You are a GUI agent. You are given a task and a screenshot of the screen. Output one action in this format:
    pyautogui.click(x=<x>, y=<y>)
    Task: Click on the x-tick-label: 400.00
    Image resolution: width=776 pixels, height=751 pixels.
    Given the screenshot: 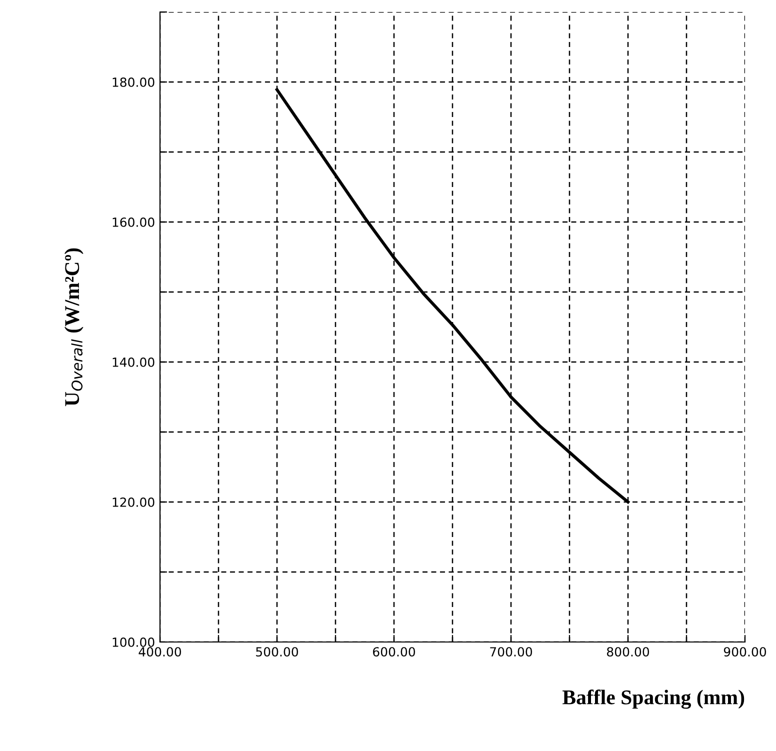 What is the action you would take?
    pyautogui.click(x=160, y=652)
    